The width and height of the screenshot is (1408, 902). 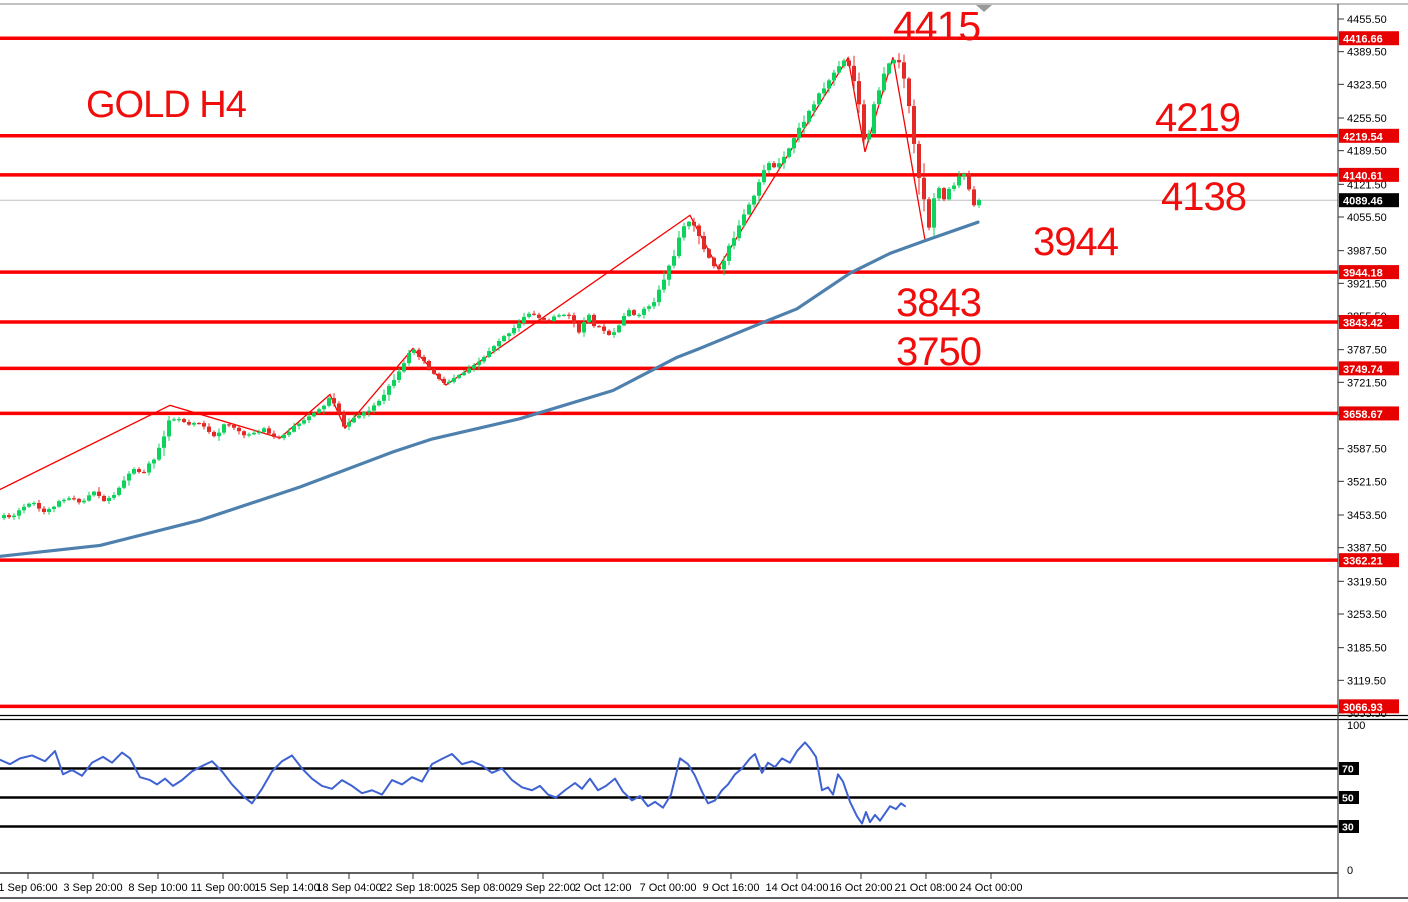 What do you see at coordinates (1367, 284) in the screenshot?
I see `y-axis-label: 3921.50` at bounding box center [1367, 284].